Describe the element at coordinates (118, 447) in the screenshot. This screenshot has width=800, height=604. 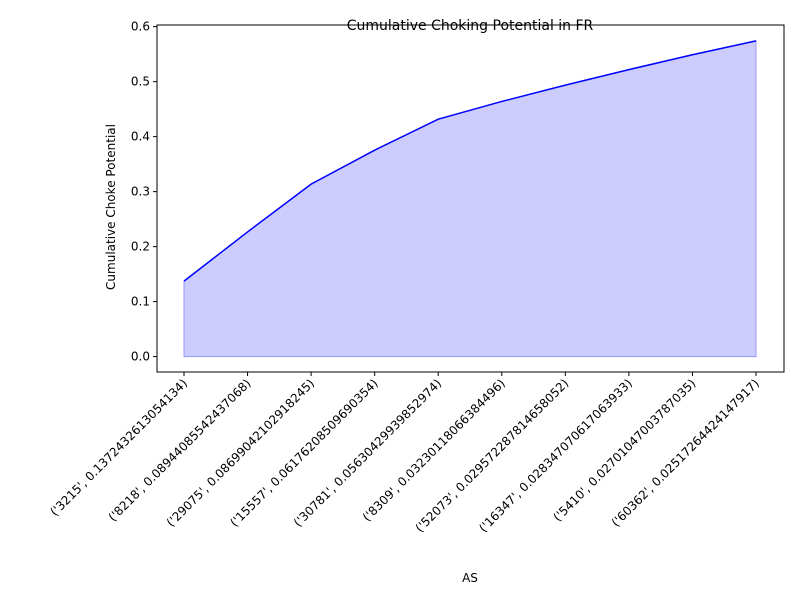
I see `x-tick-label: ('3215', 0.1372432613054134)` at that location.